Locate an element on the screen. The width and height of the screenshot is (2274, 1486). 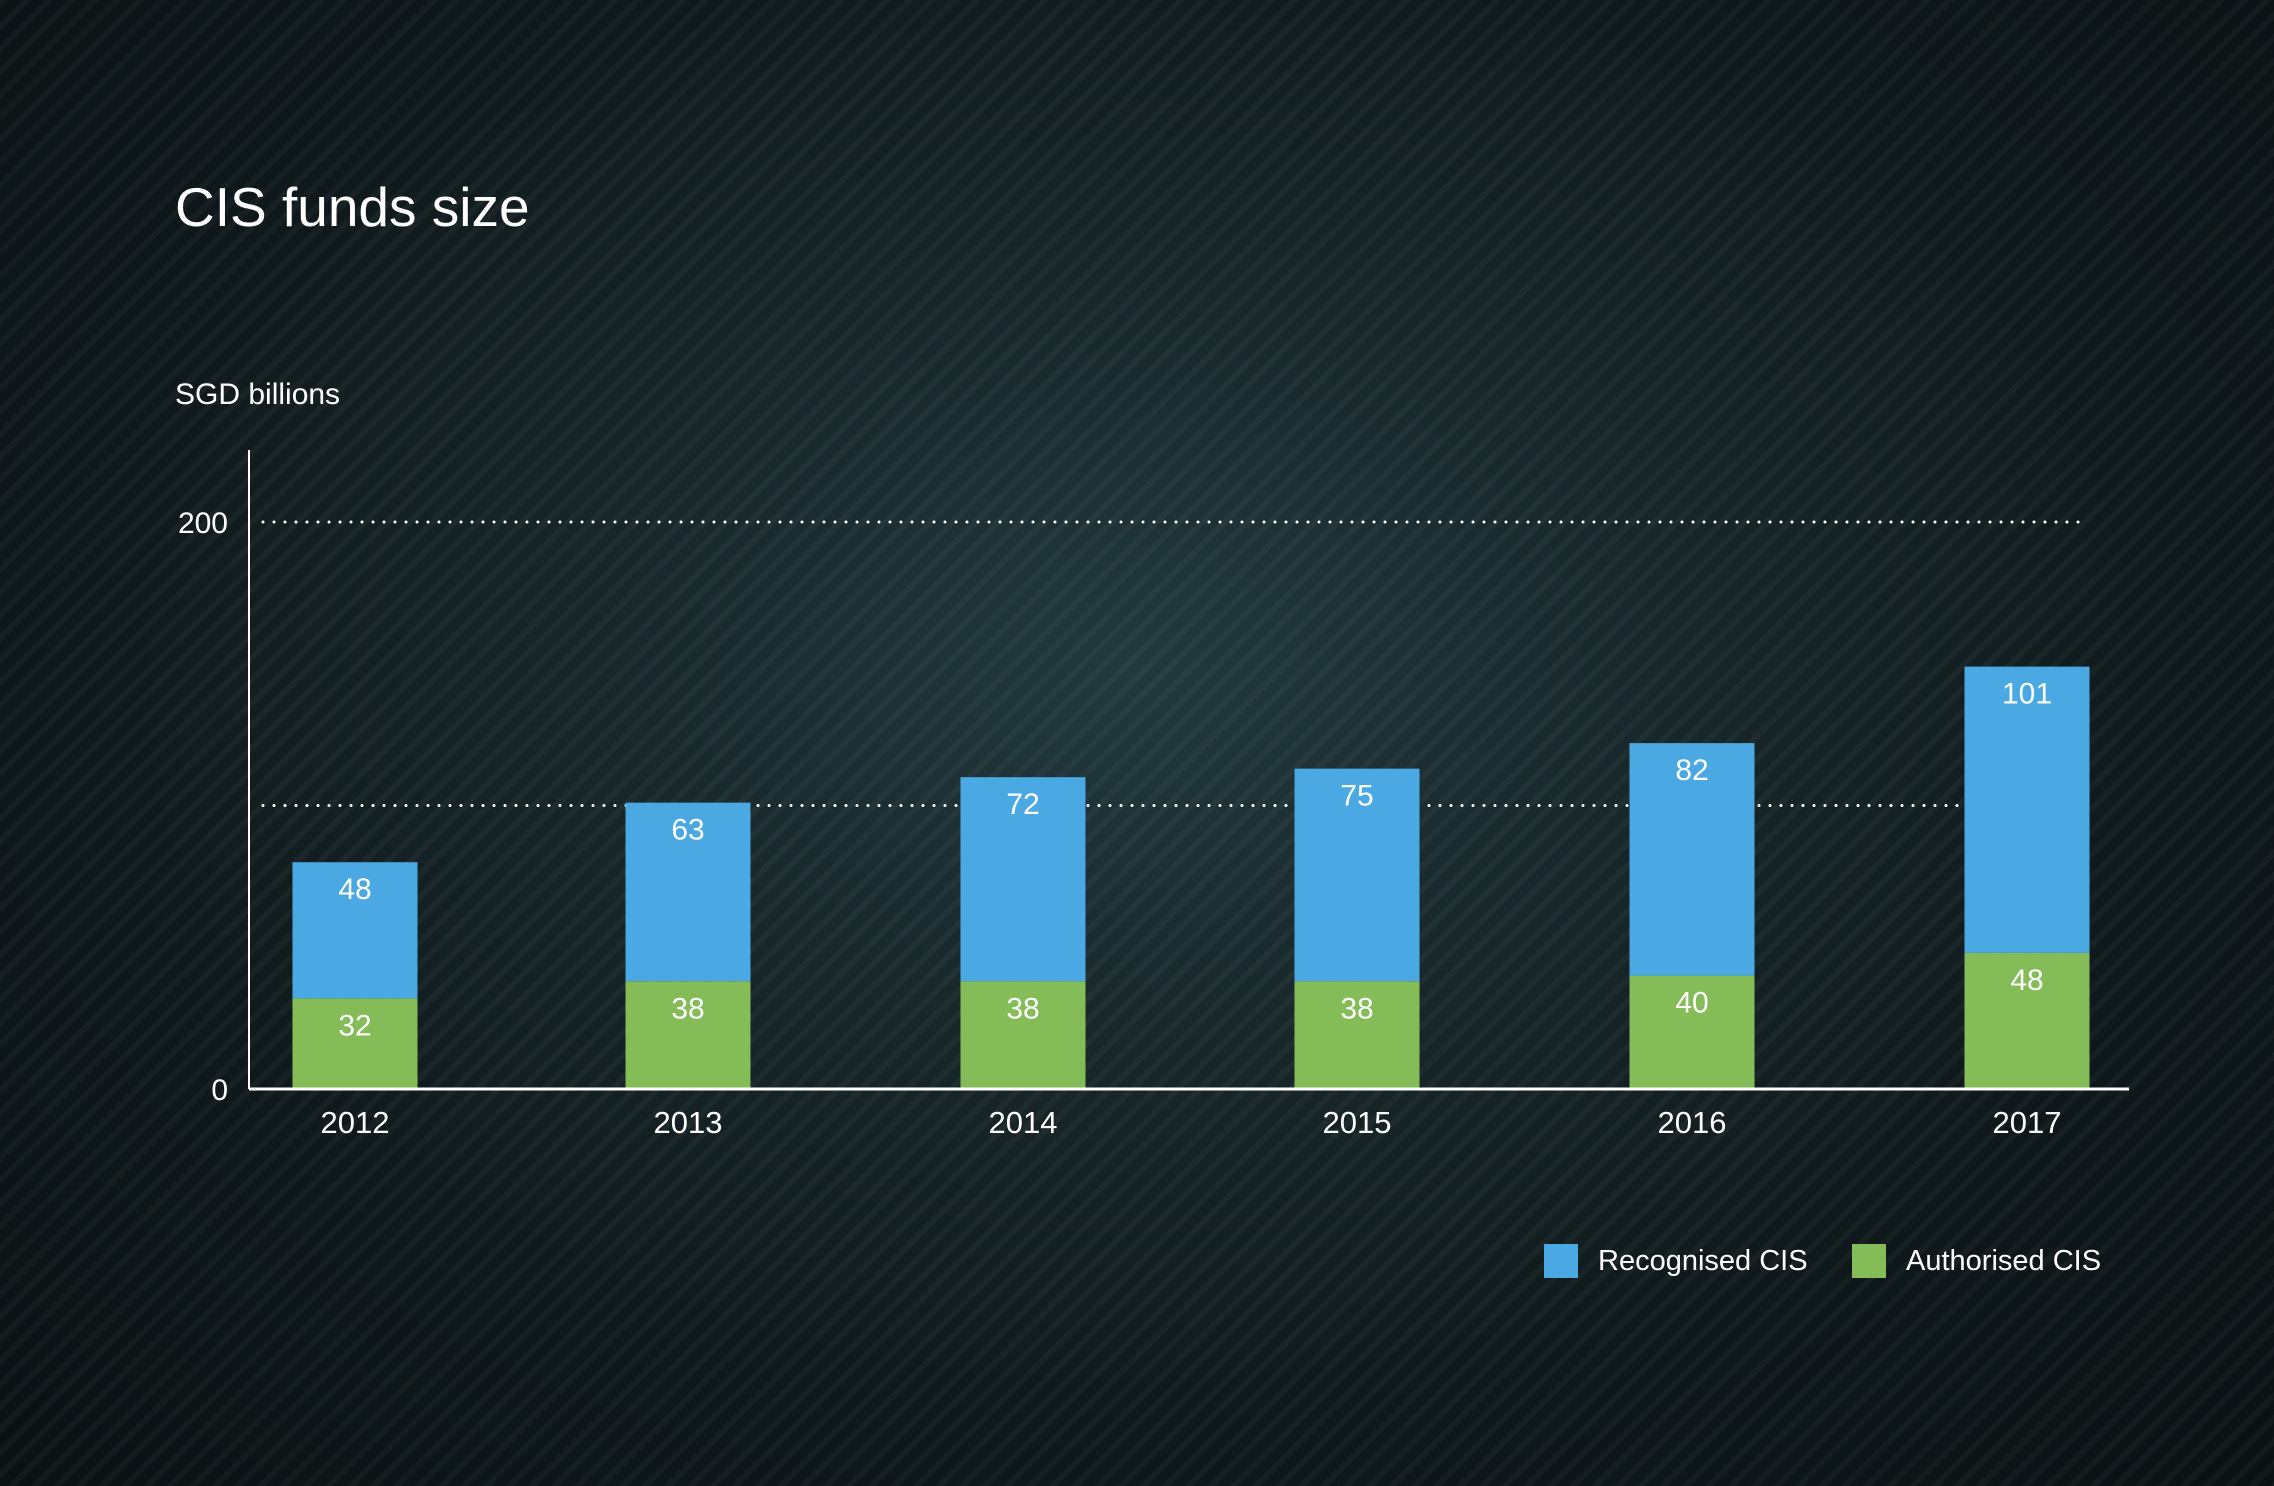
x-tick-label: 2012 is located at coordinates (355, 1122).